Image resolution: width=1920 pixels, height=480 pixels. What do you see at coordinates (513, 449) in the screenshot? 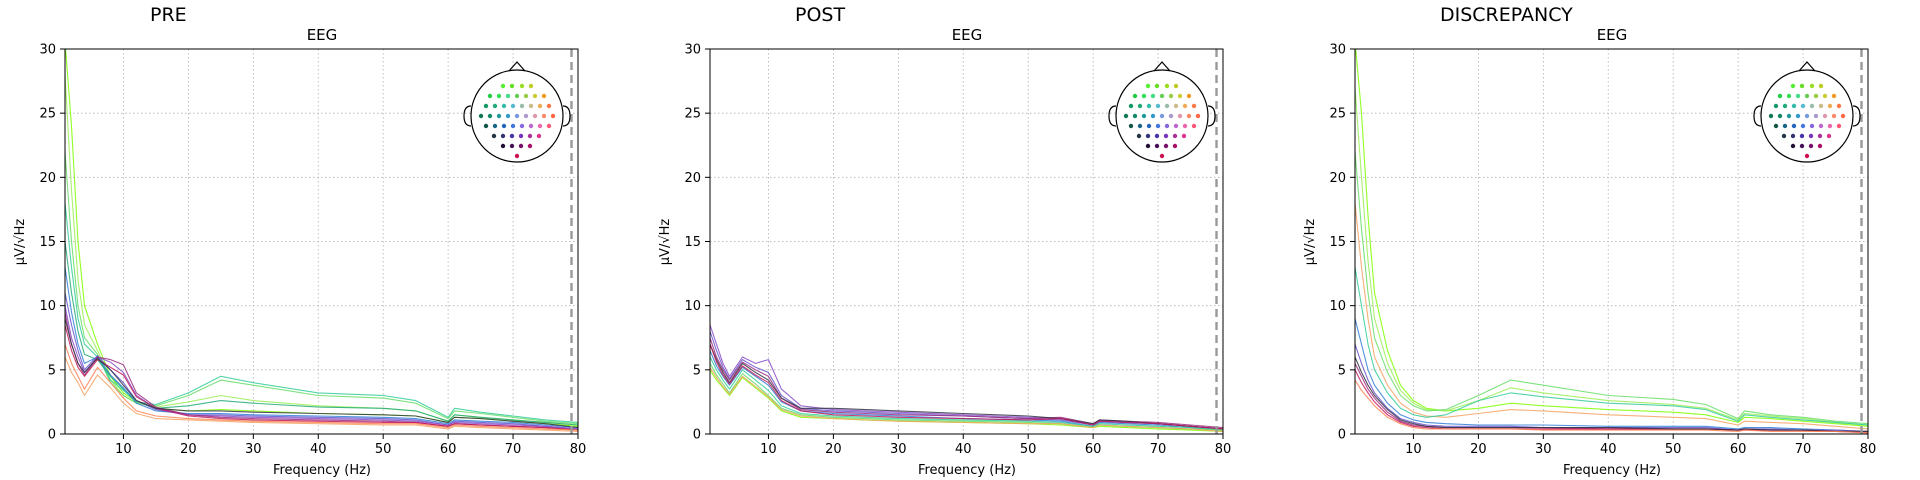
I see `x-tick-label: 70` at bounding box center [513, 449].